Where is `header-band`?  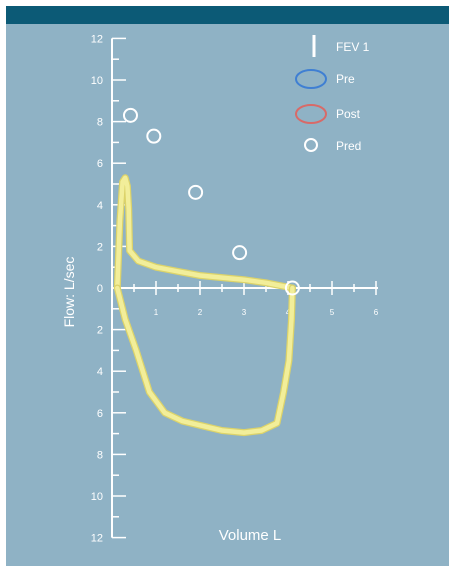
header-band is located at coordinates (227, 15).